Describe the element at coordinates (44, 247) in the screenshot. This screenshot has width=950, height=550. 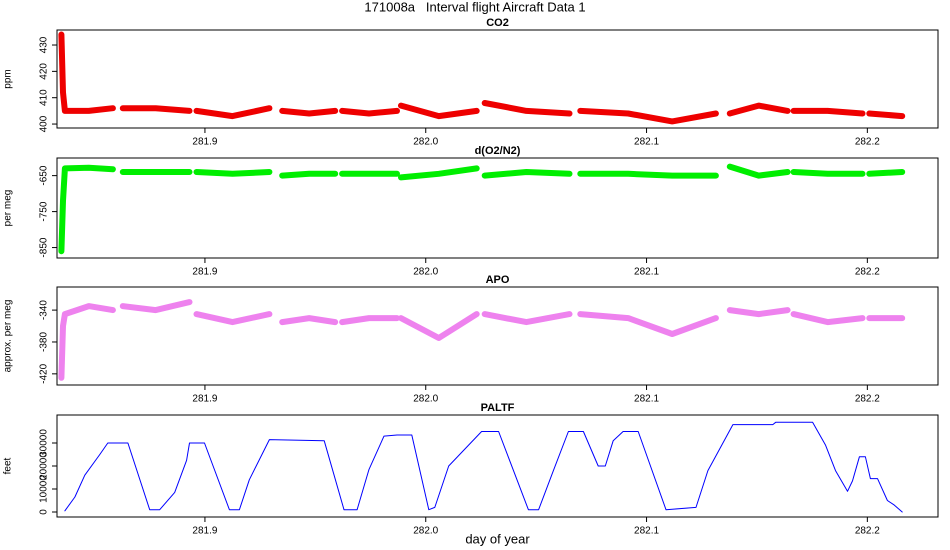
I see `y-tick-label: -850` at that location.